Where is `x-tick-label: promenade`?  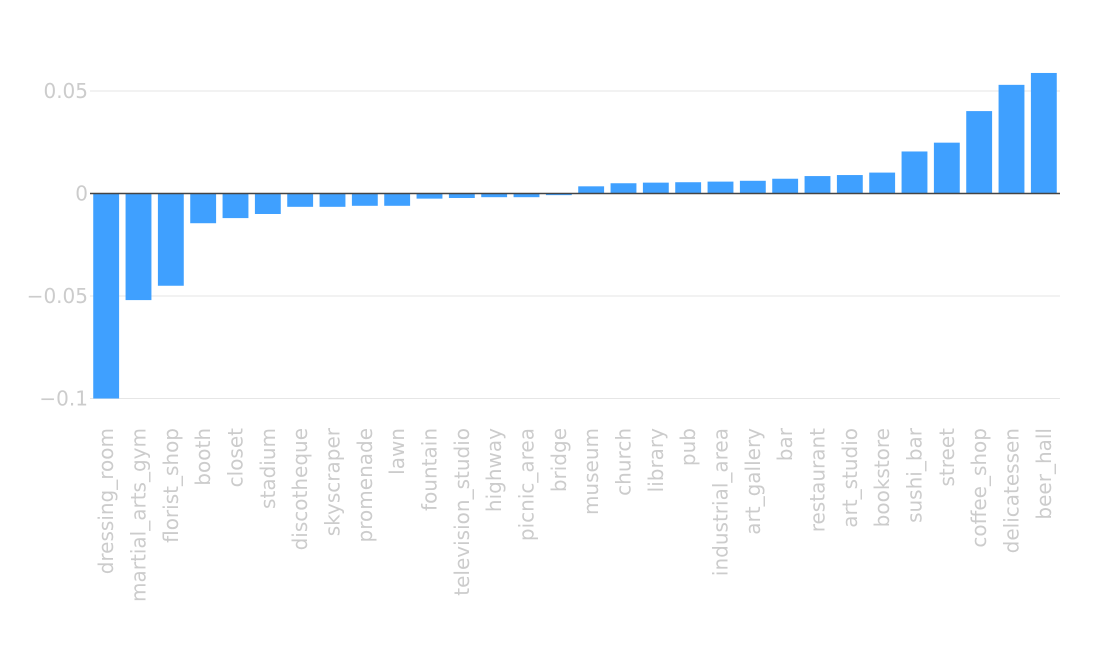
x-tick-label: promenade is located at coordinates (365, 485).